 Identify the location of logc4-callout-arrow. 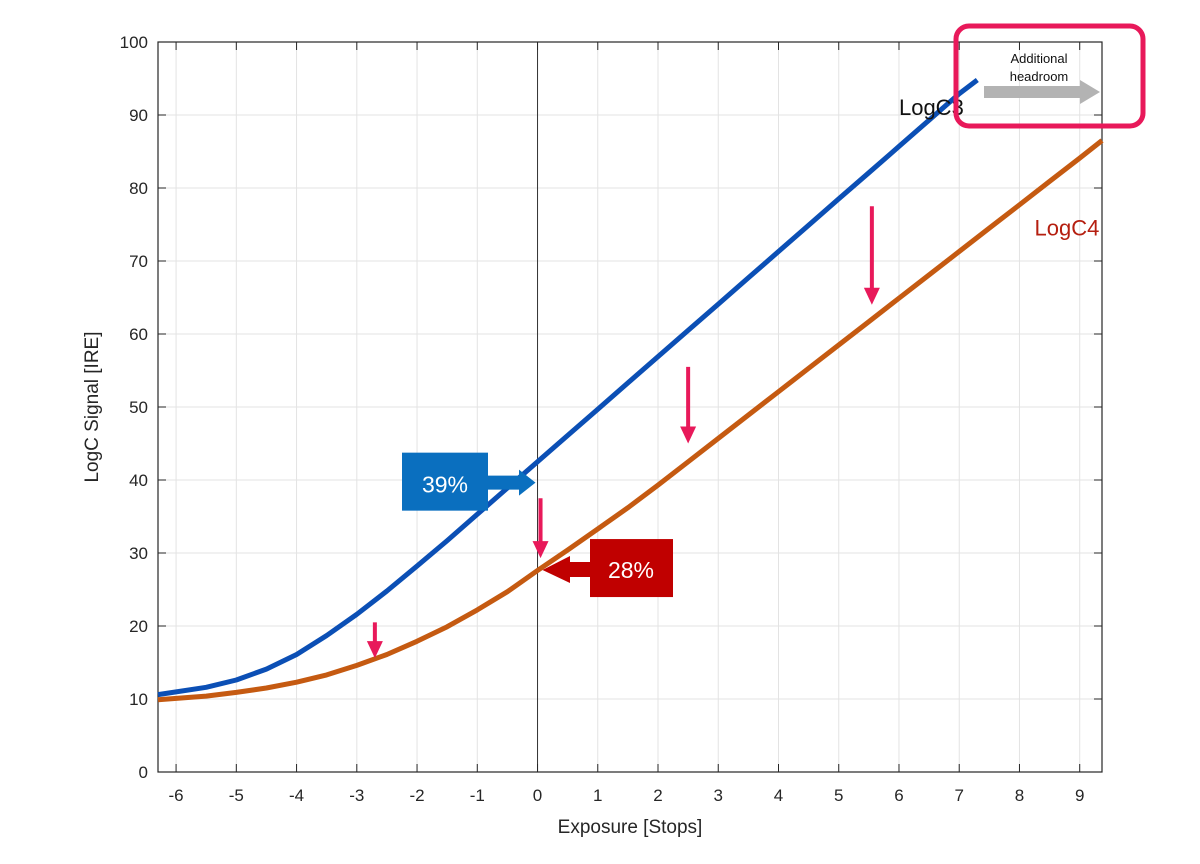
(566, 570).